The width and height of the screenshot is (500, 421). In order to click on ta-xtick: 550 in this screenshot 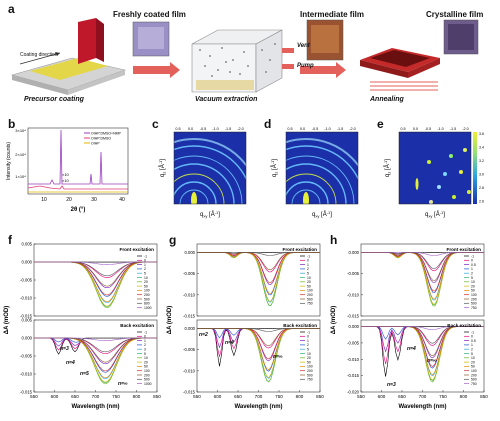, I will do `click(361, 396)`.